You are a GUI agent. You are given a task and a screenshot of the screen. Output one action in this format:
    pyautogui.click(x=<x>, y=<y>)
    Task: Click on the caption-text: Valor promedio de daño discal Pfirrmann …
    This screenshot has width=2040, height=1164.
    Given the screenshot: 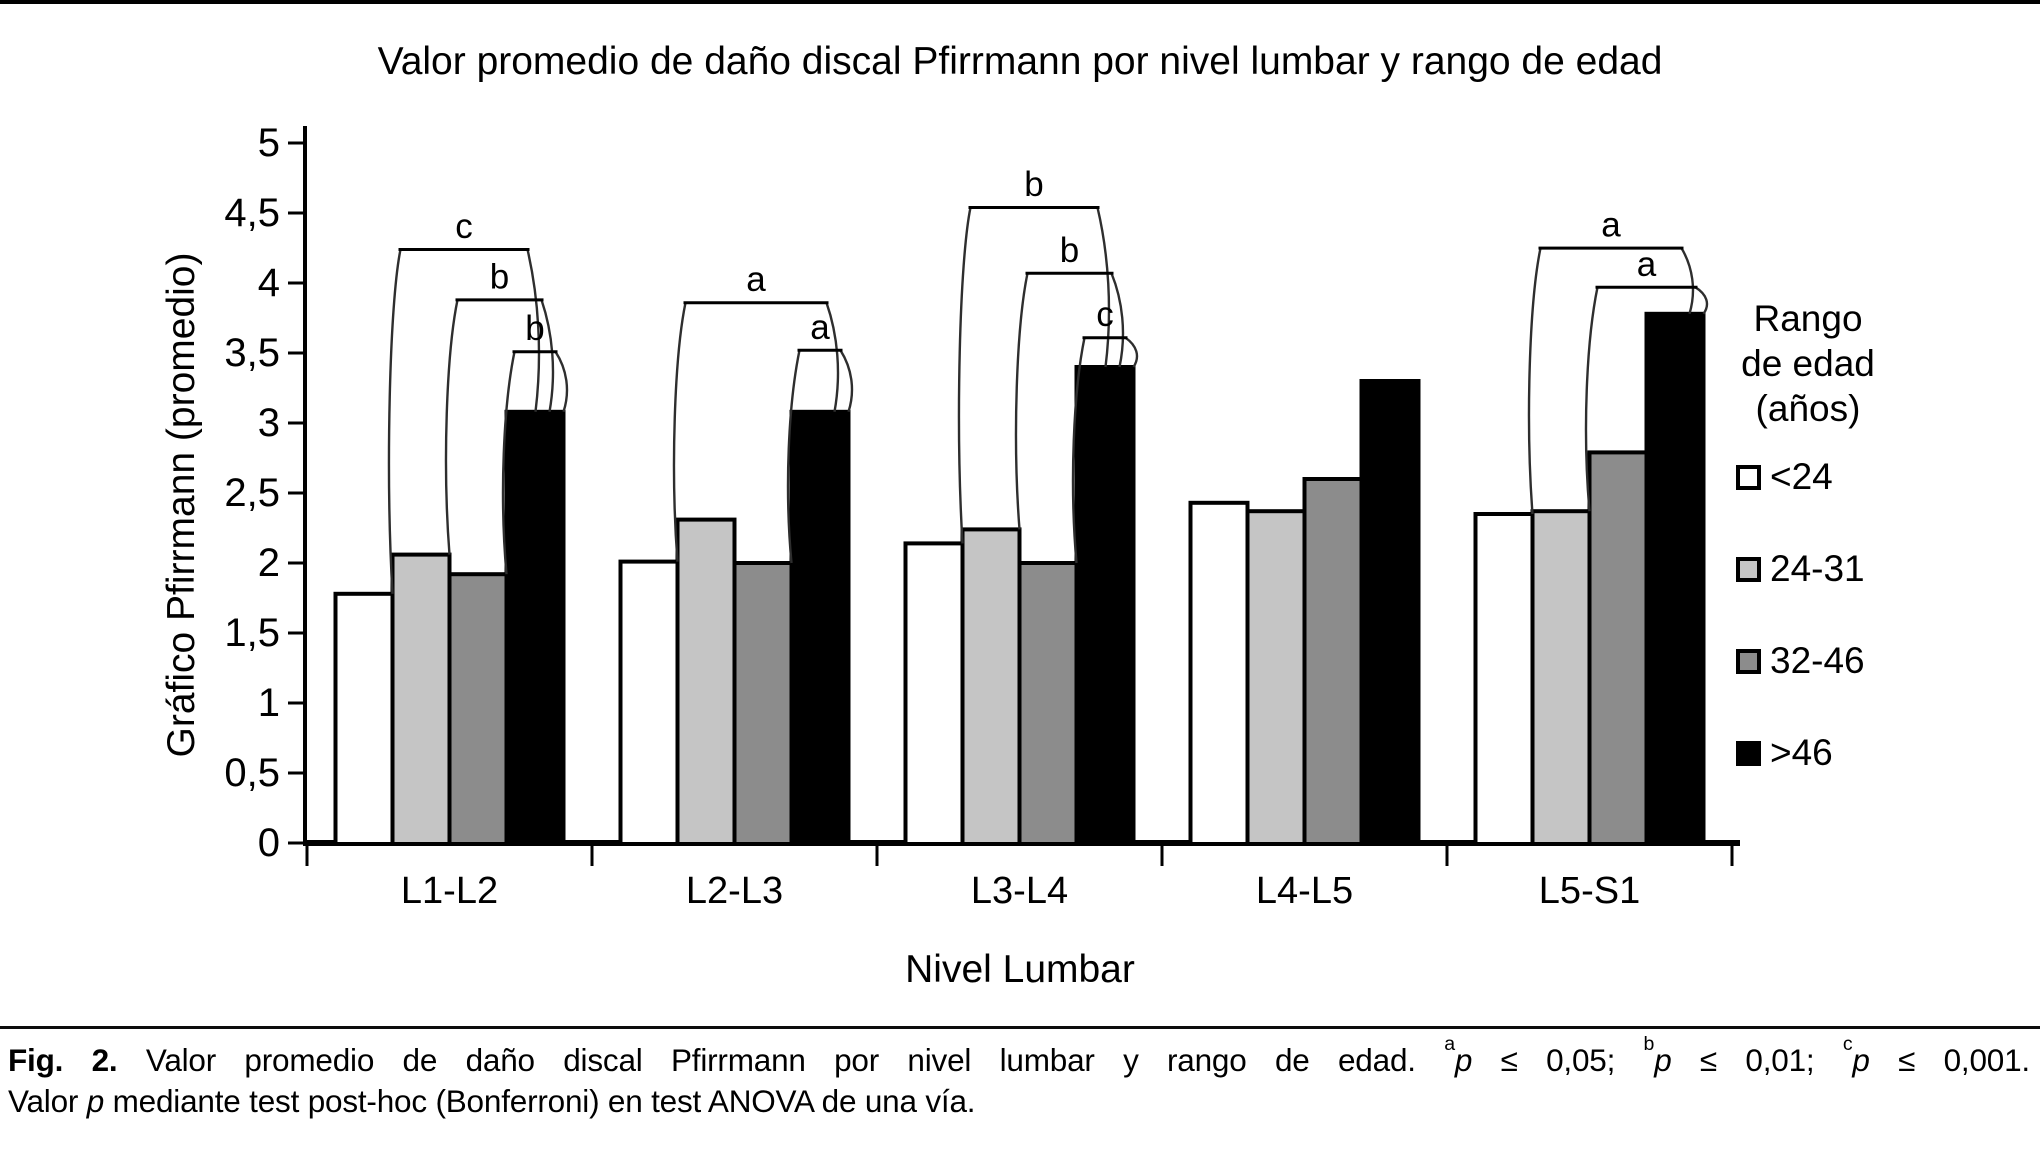 What is the action you would take?
    pyautogui.click(x=781, y=1060)
    